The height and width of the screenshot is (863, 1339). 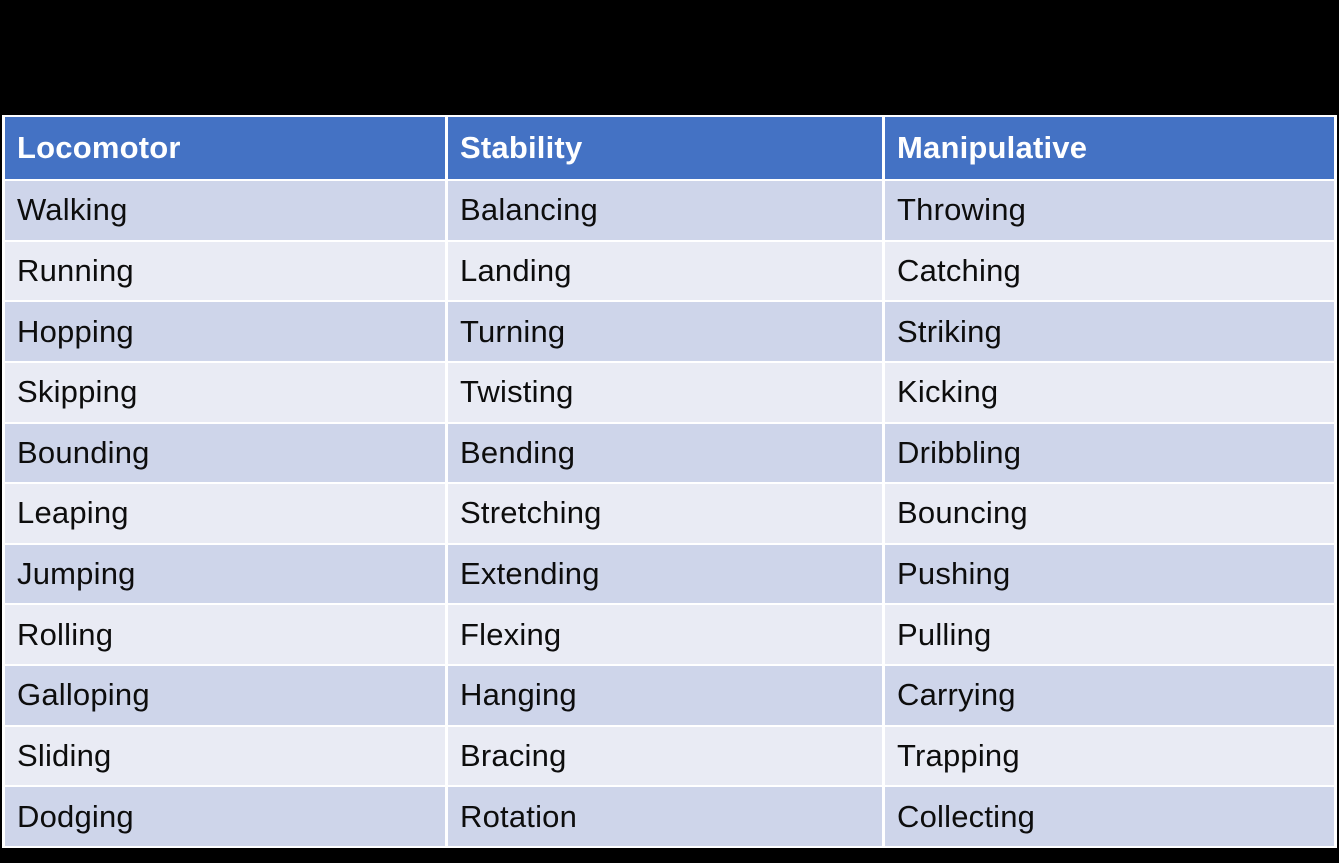 What do you see at coordinates (225, 756) in the screenshot?
I see `table-cell: Sliding` at bounding box center [225, 756].